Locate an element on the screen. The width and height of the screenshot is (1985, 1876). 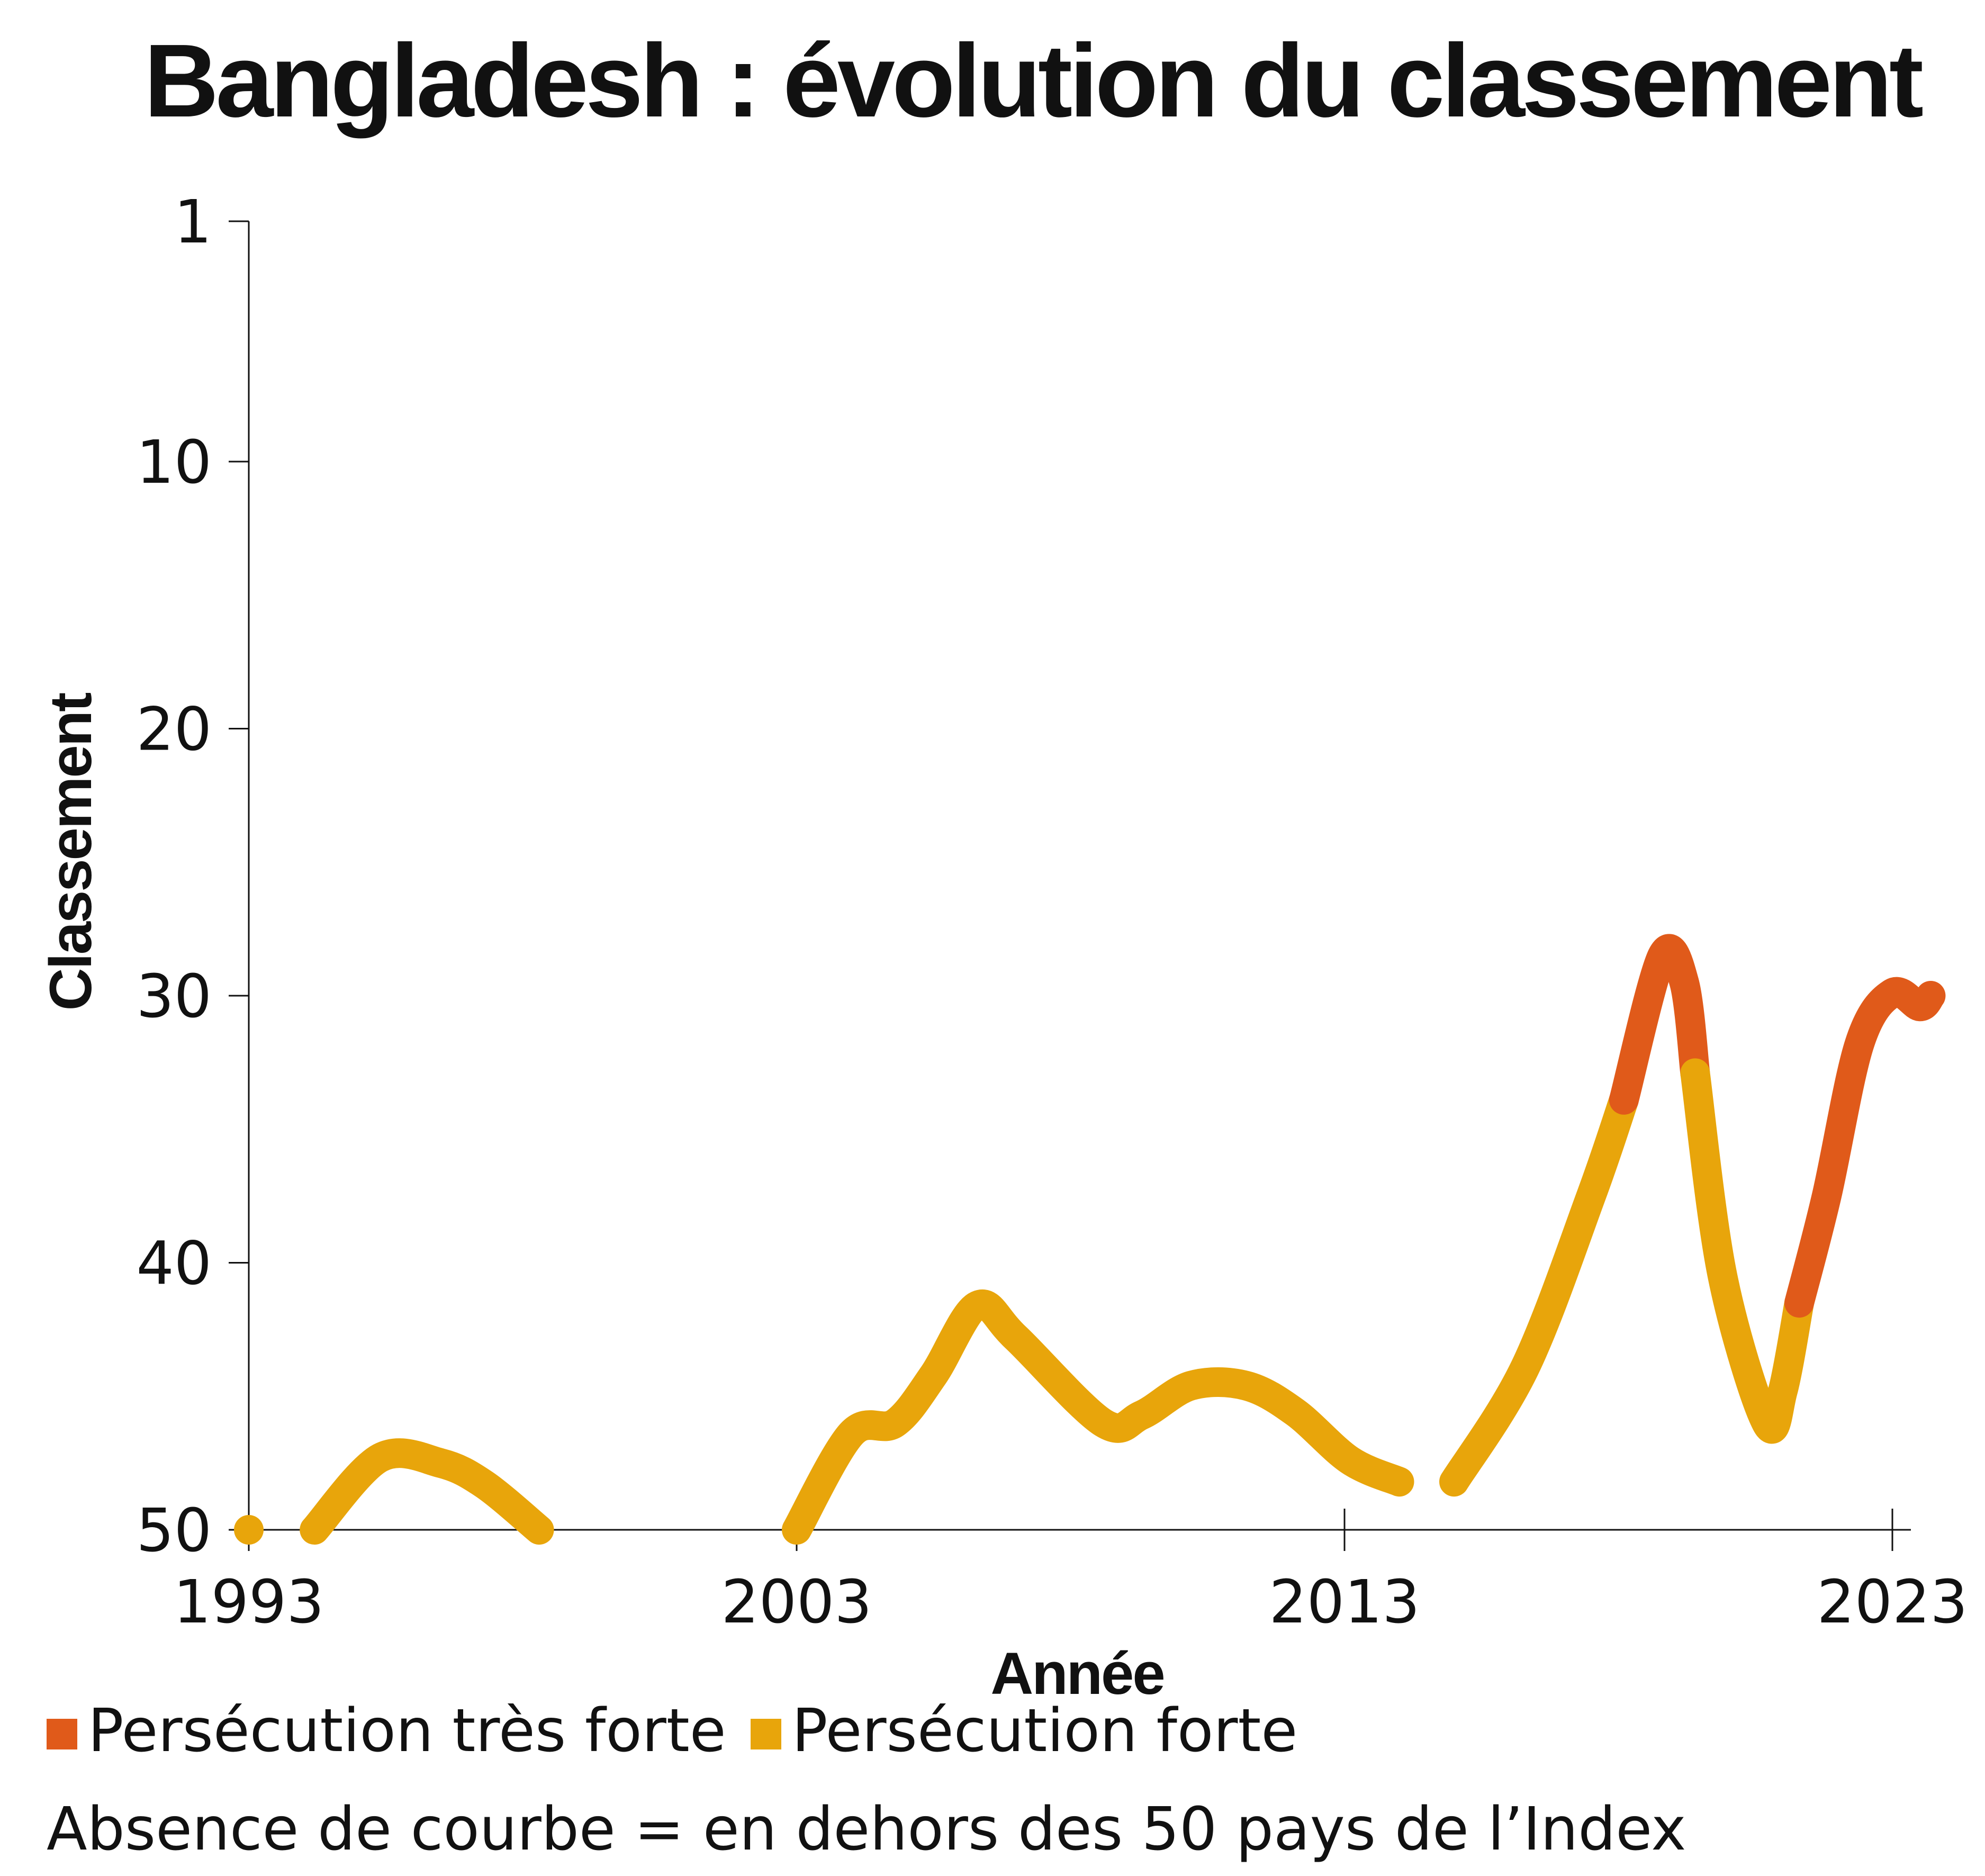
x-tick-label: 2023 is located at coordinates (1892, 1603).